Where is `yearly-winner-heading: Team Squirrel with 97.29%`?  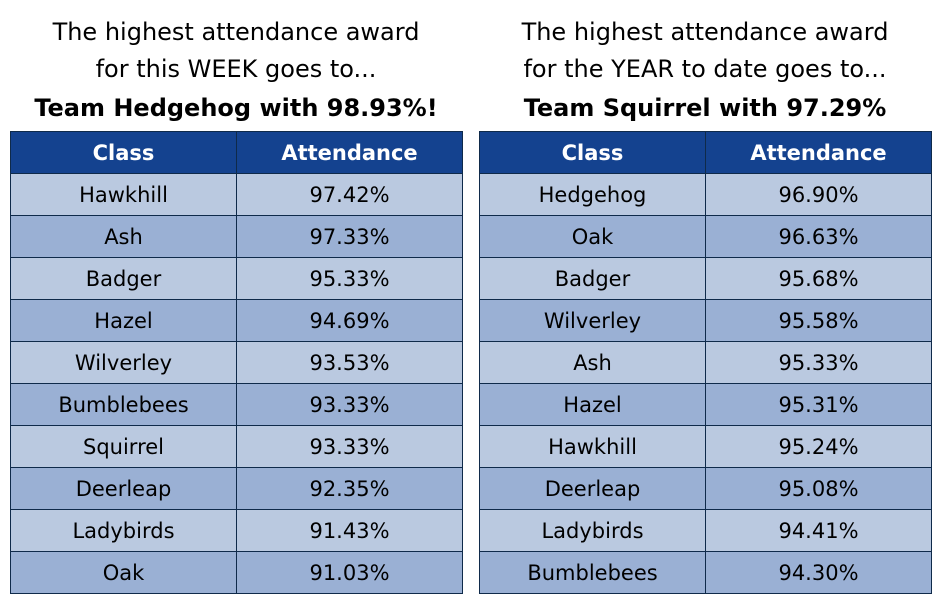 yearly-winner-heading: Team Squirrel with 97.29% is located at coordinates (705, 108).